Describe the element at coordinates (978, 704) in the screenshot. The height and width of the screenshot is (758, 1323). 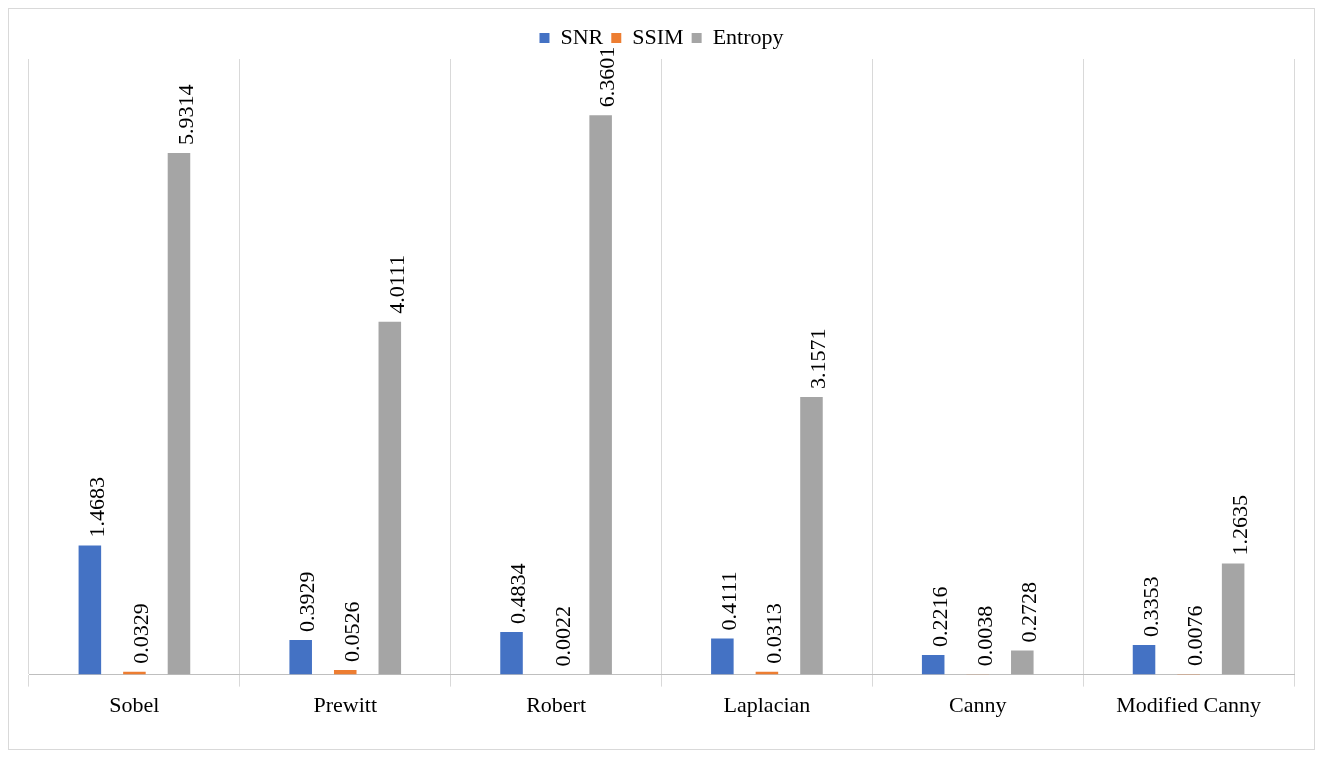
I see `x-tick-label: Canny` at that location.